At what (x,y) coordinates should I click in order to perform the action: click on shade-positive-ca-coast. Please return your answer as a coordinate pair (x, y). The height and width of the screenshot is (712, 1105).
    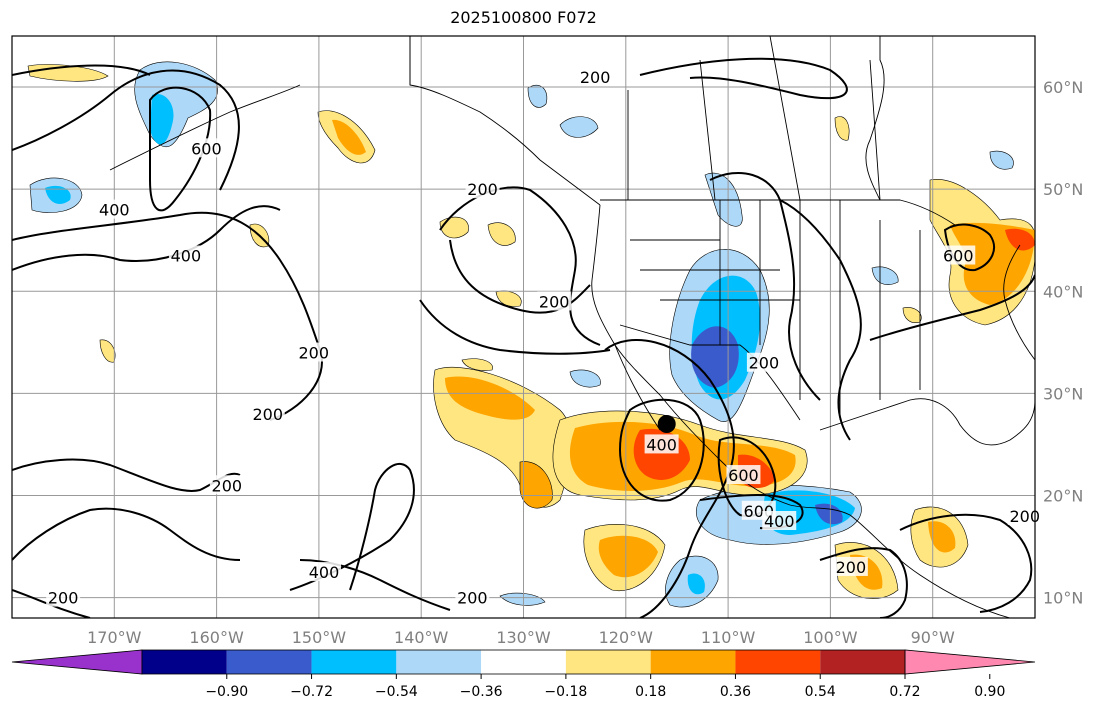
    Looking at the image, I should click on (477, 364).